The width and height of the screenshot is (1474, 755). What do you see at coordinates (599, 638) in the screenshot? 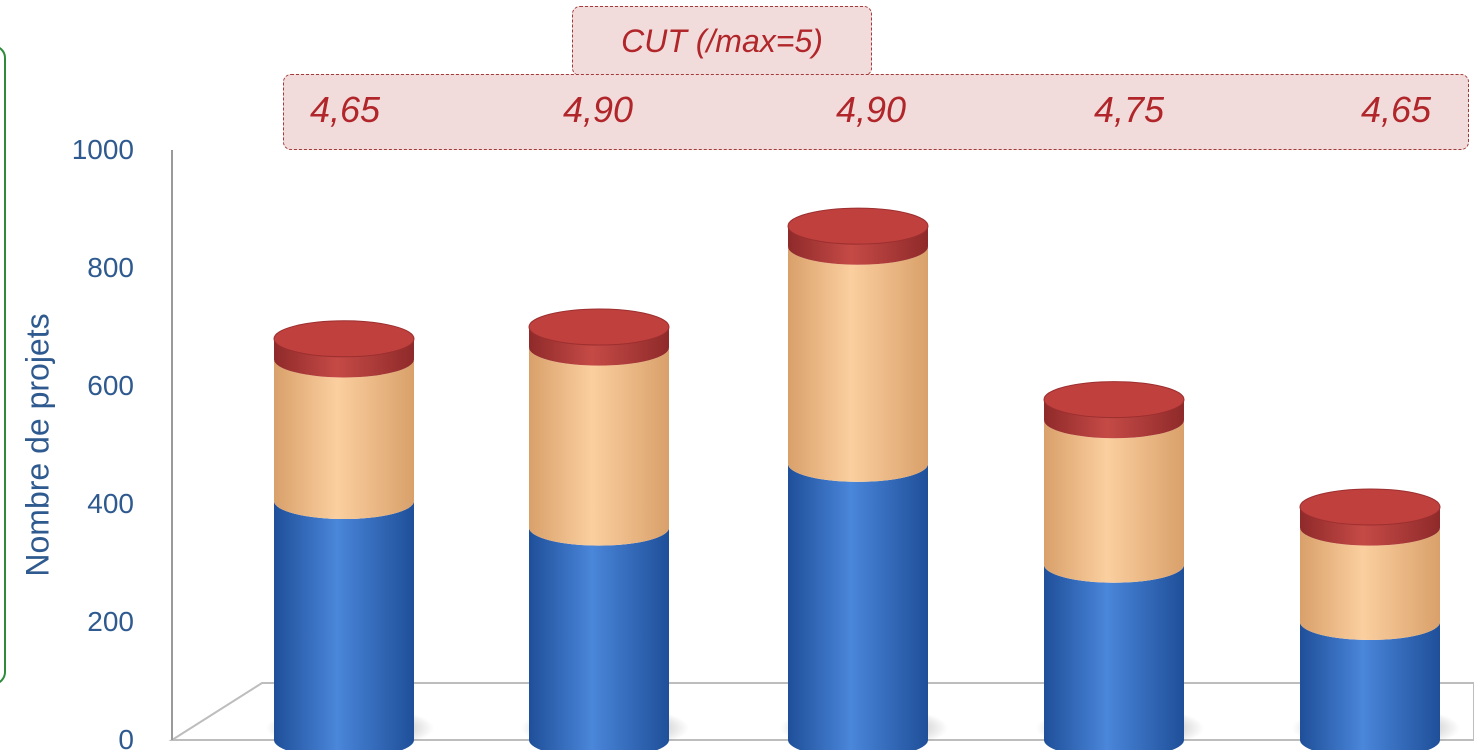
I see `bar-segment-s1-c2` at bounding box center [599, 638].